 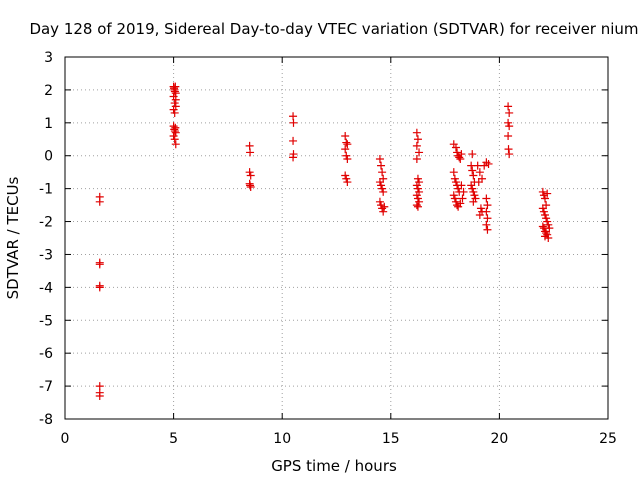 What do you see at coordinates (46, 239) in the screenshot?
I see `y-tick-labels: 3 2 1 0 -1 -2 -3 -4 -5 -6 -7 -8` at bounding box center [46, 239].